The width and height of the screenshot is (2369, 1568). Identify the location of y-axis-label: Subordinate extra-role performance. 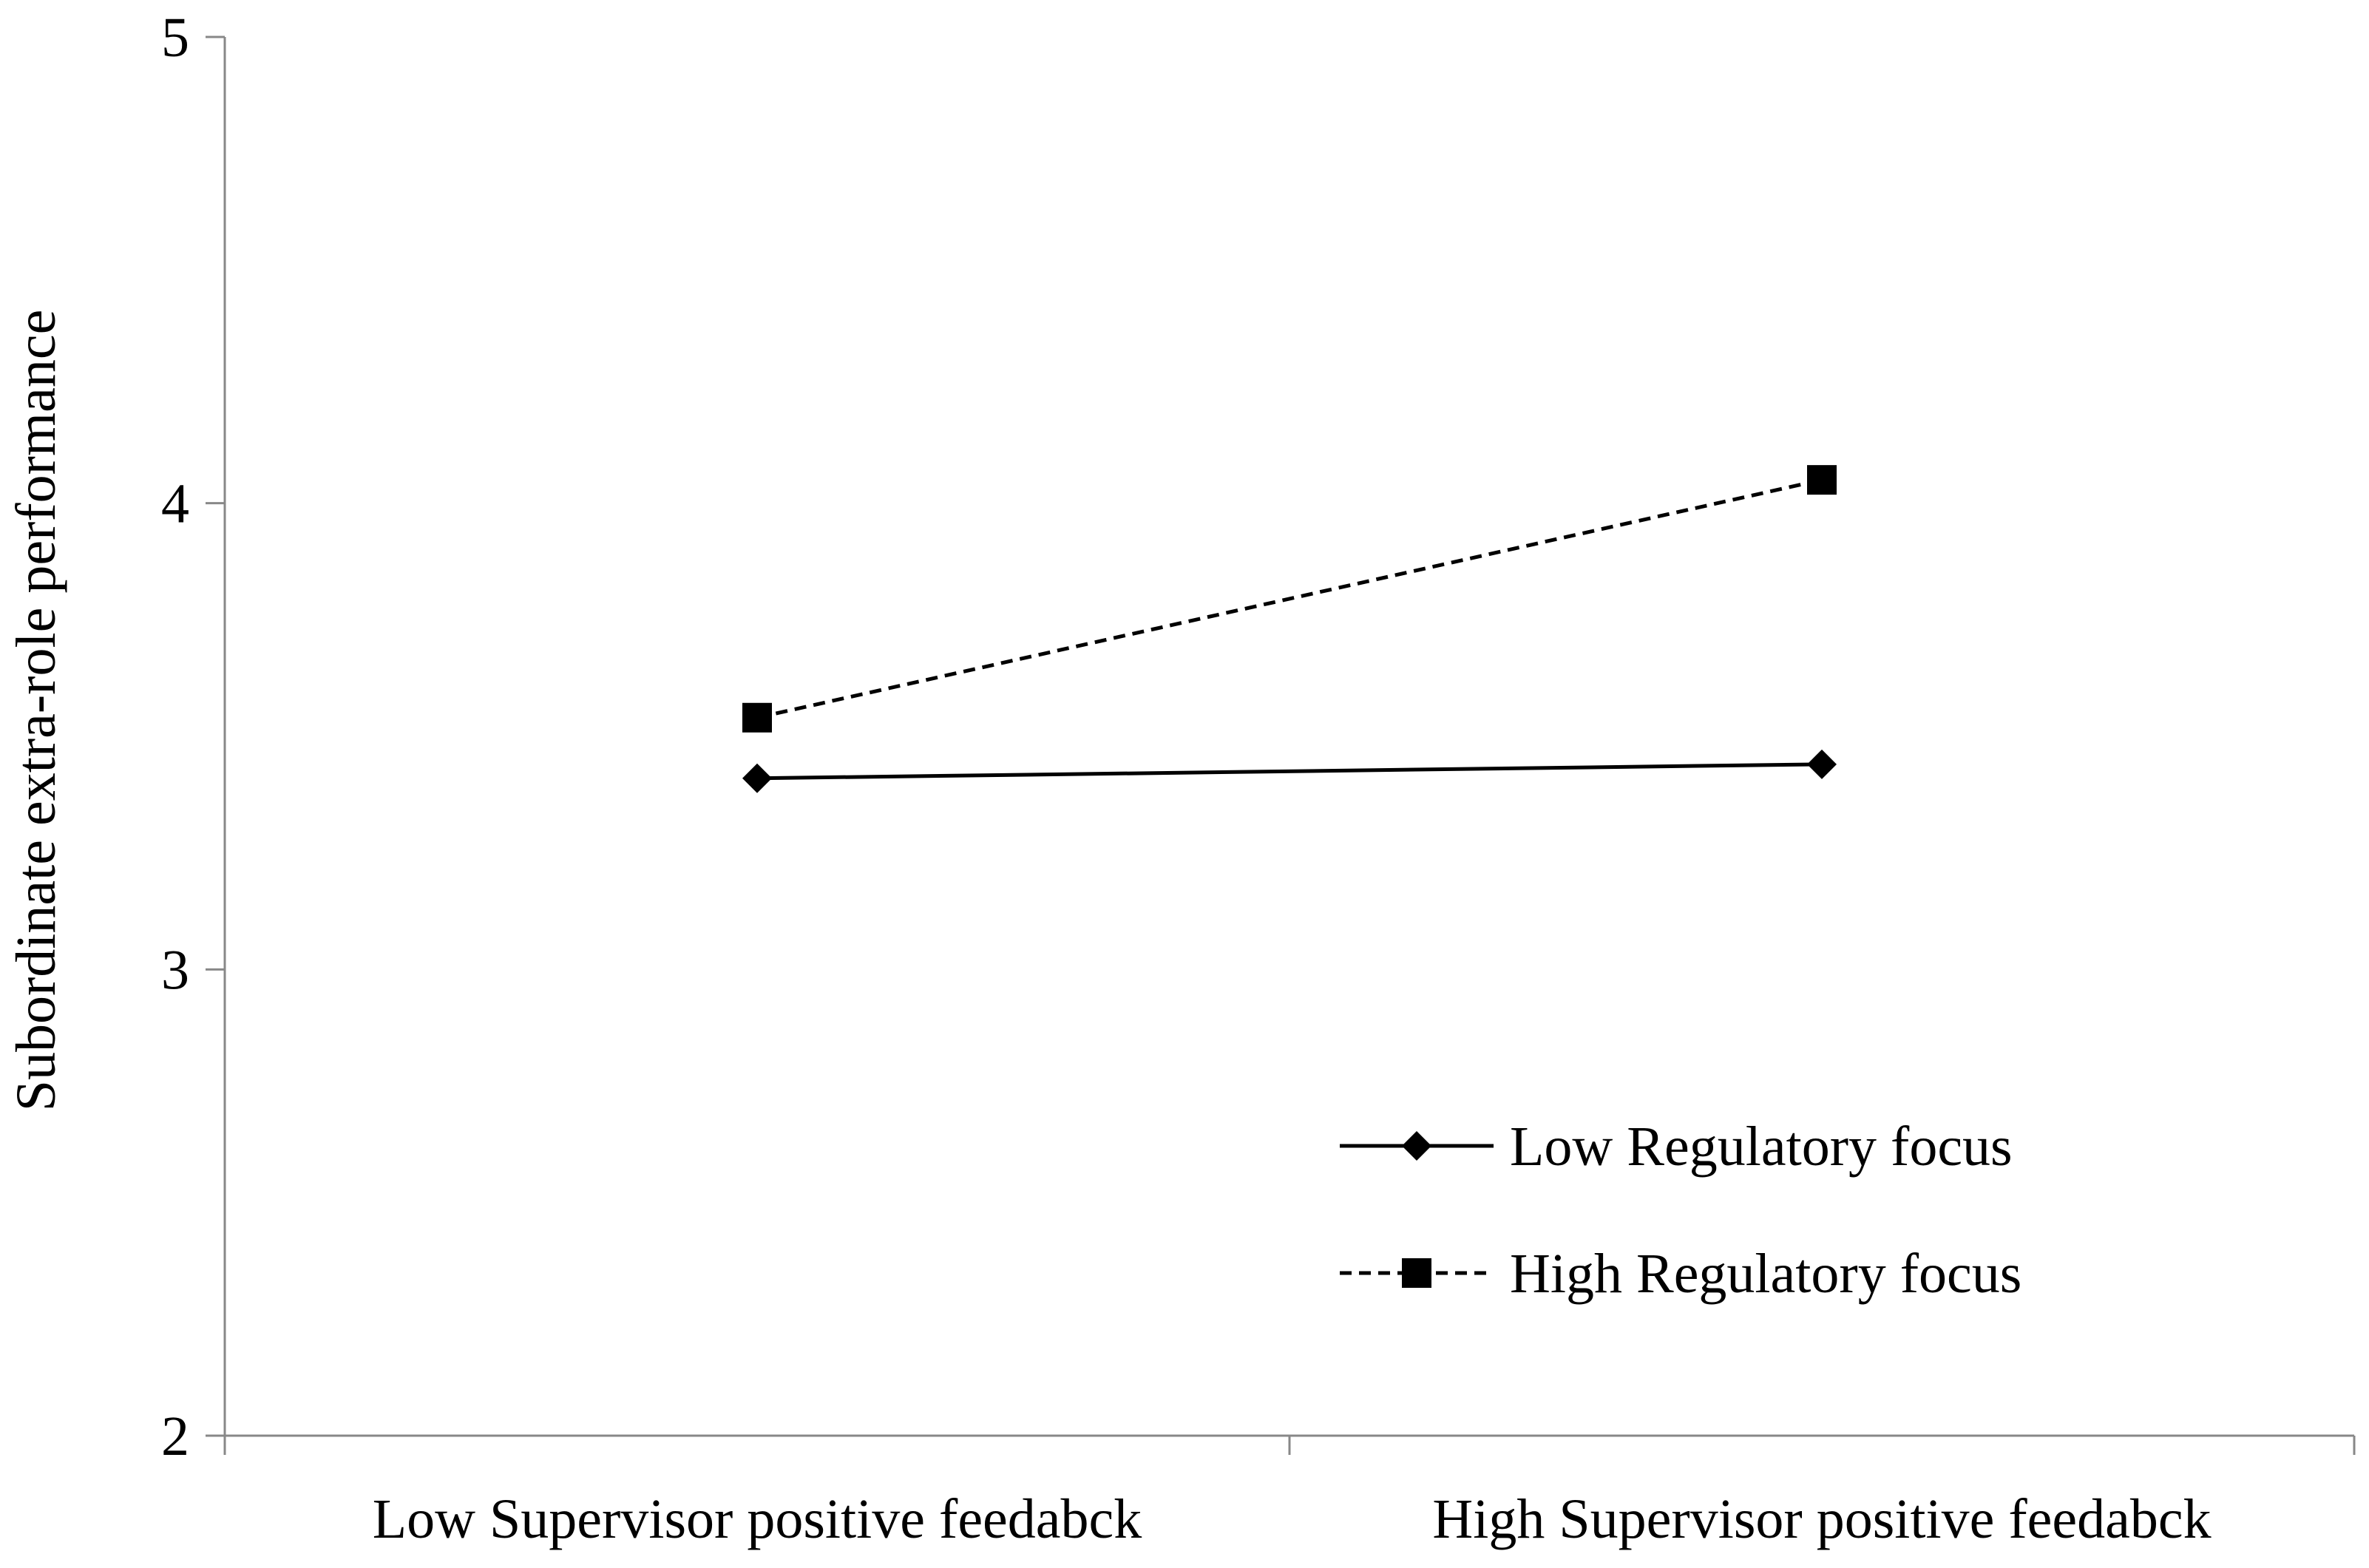
(36, 711).